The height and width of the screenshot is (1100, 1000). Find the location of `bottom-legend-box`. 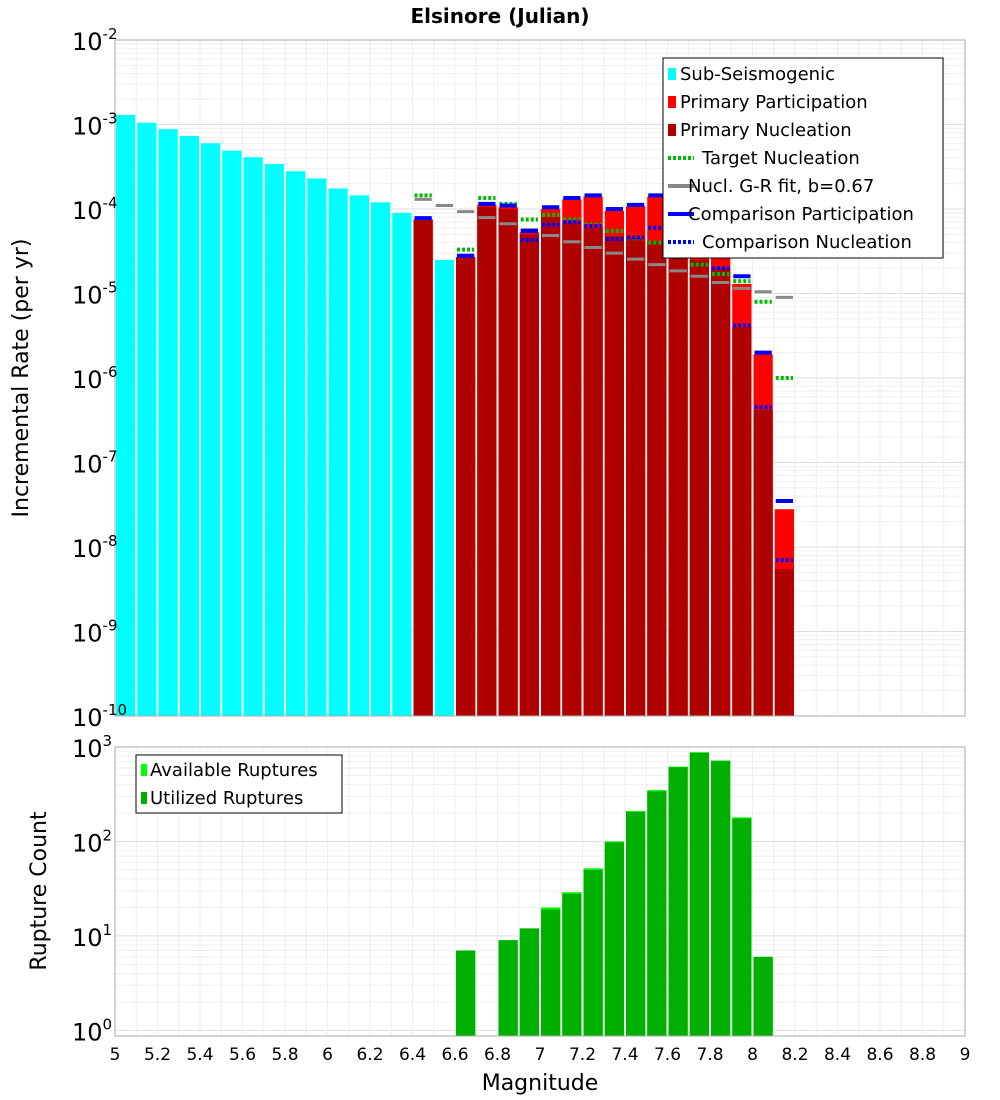

bottom-legend-box is located at coordinates (239, 784).